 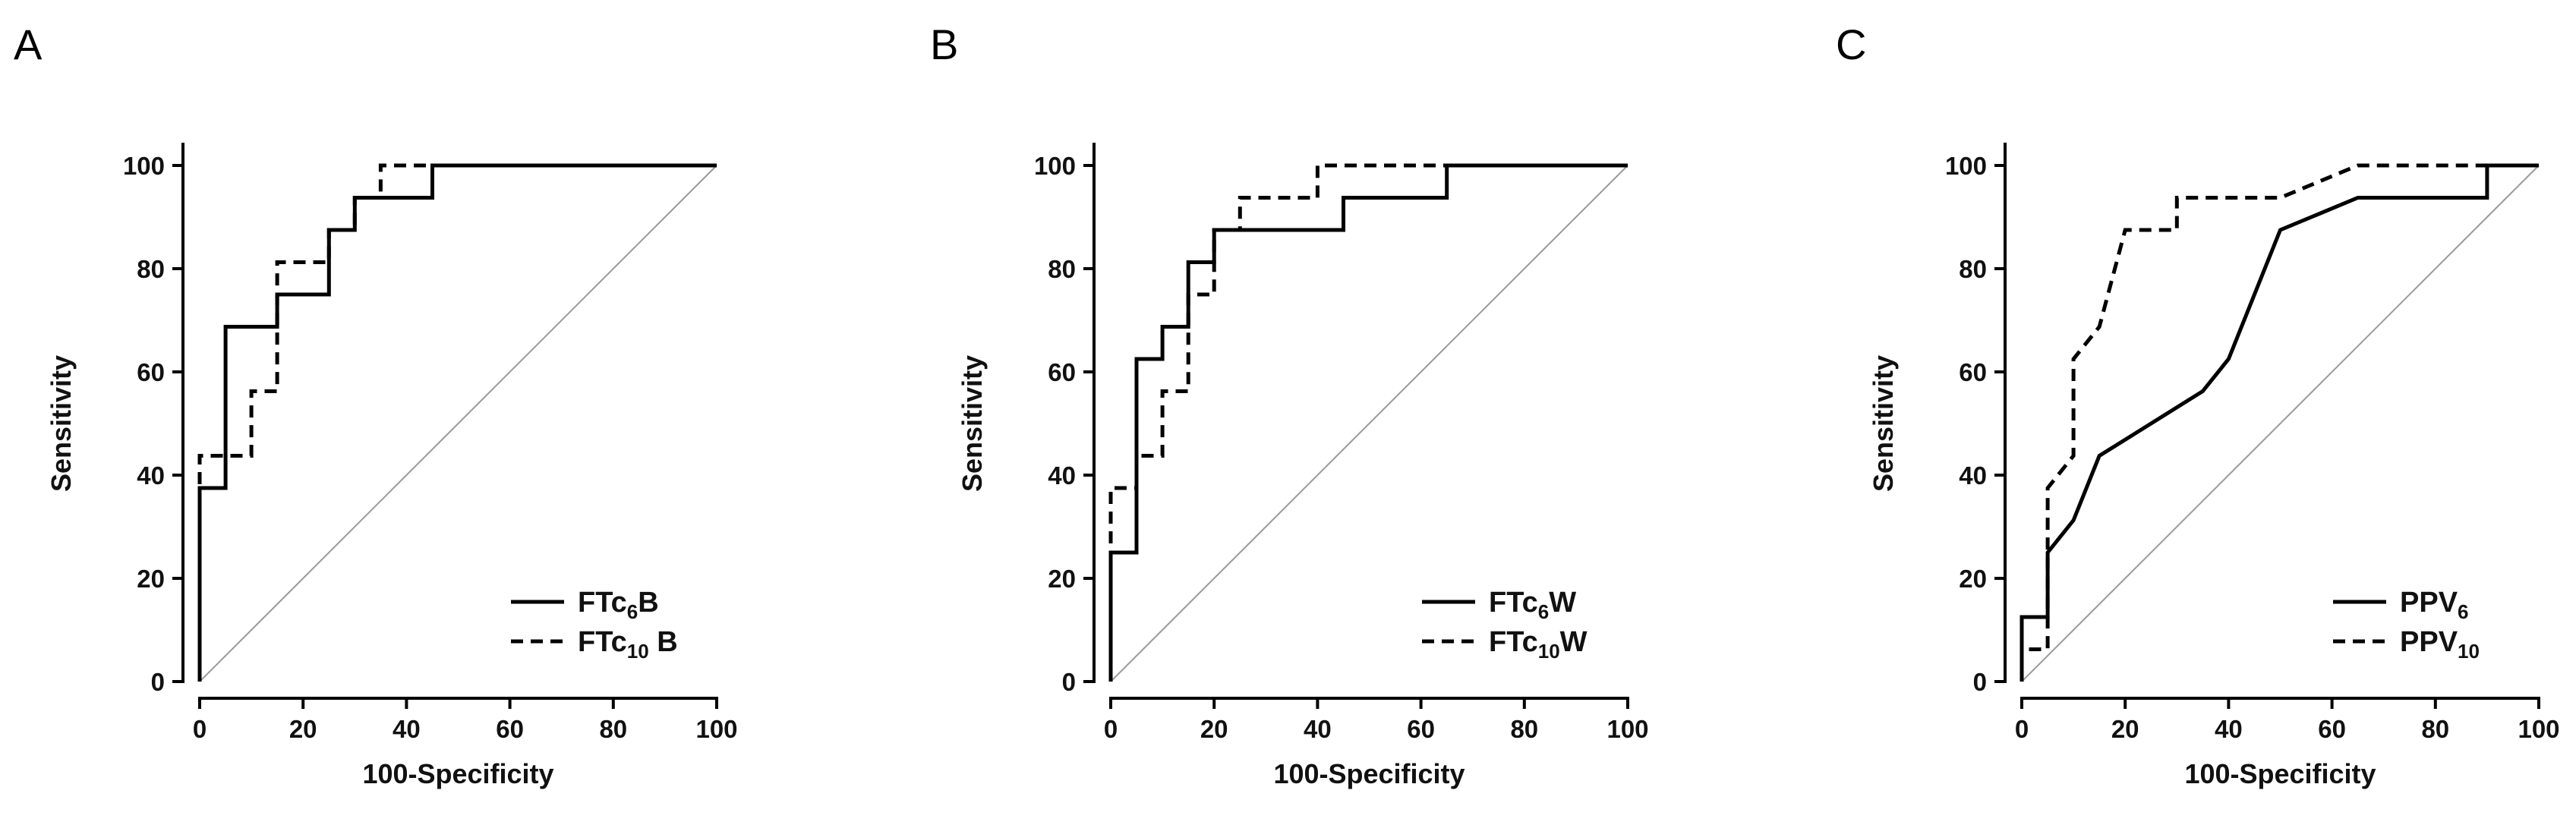 What do you see at coordinates (618, 605) in the screenshot?
I see `legend-label-ftc6b: FTc6B` at bounding box center [618, 605].